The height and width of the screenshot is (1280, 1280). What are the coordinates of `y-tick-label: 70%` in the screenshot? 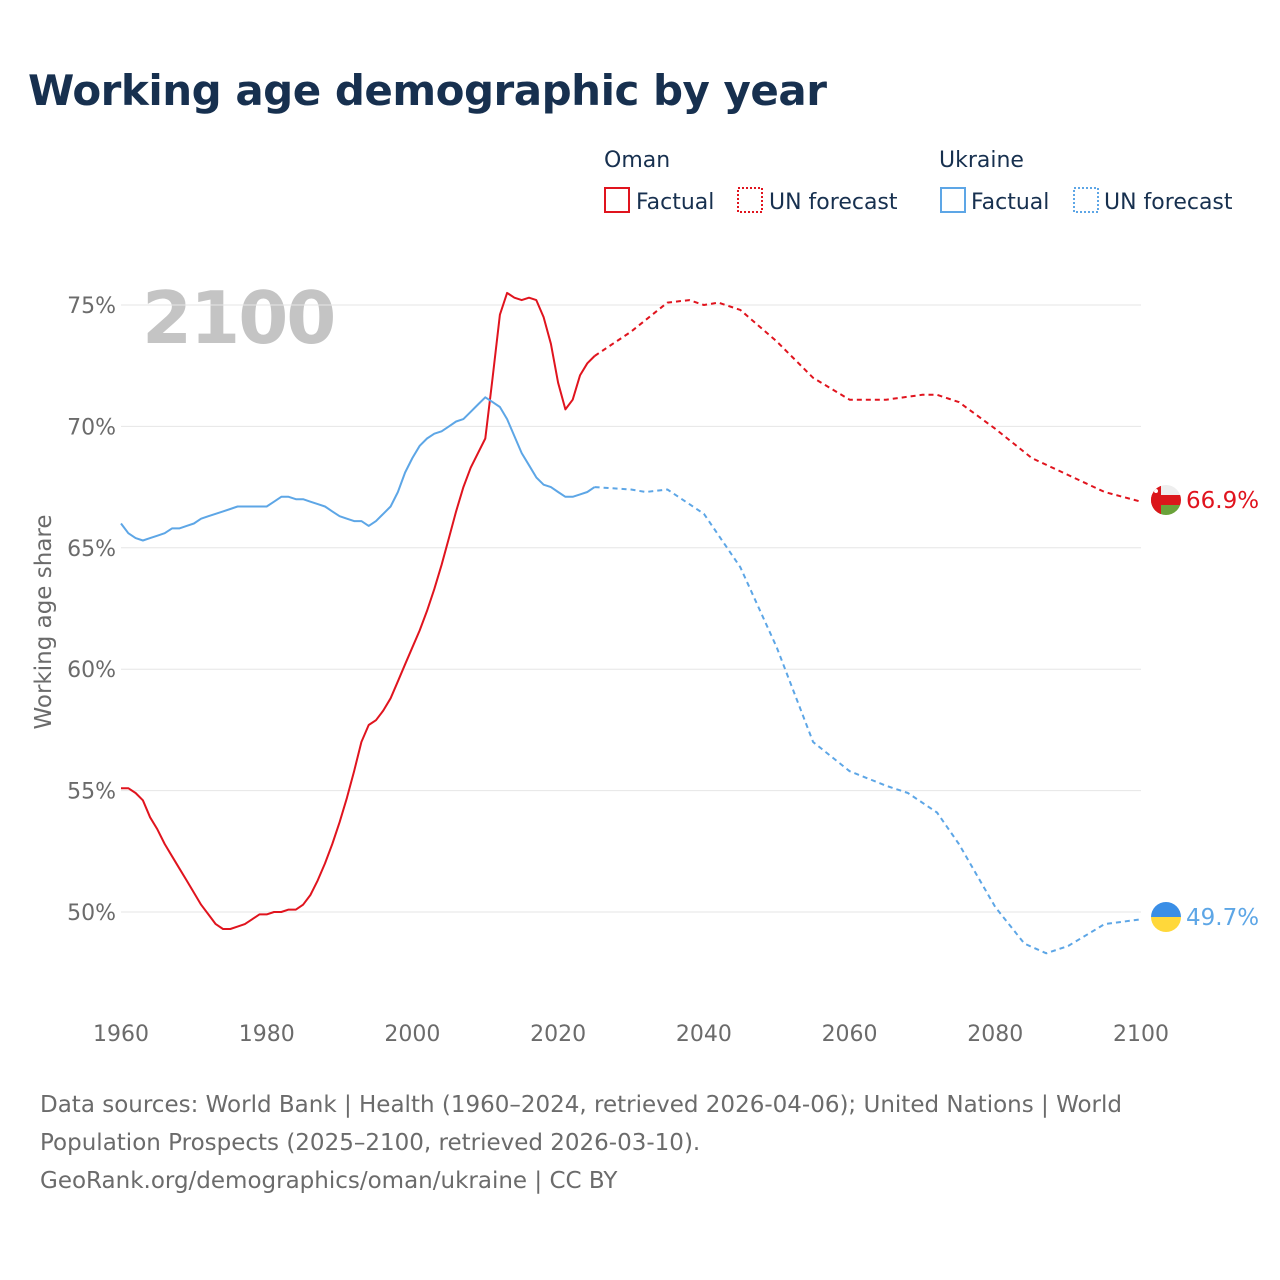 It's located at (91, 427).